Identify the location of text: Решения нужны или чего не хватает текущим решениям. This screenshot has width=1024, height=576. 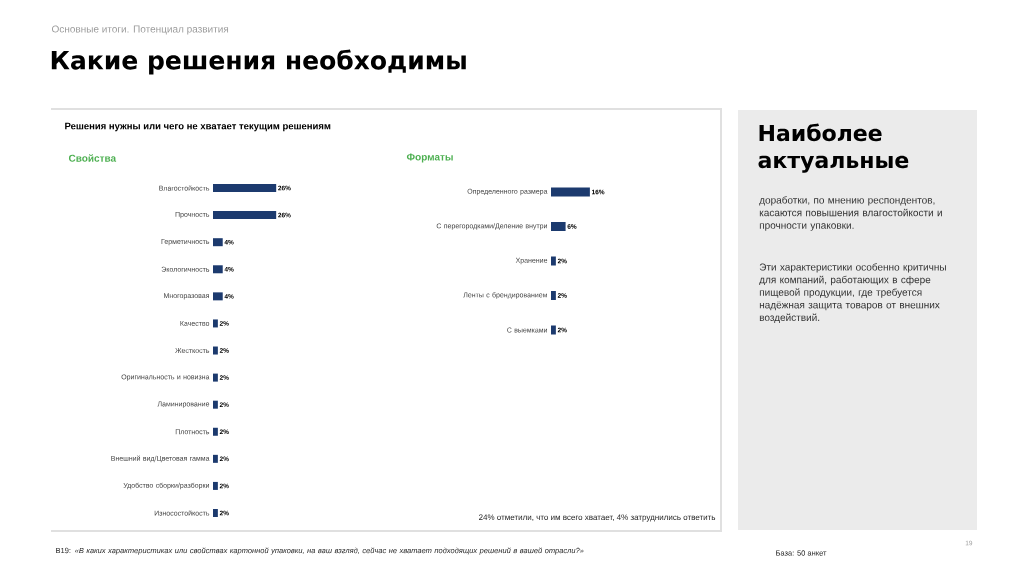
(198, 127).